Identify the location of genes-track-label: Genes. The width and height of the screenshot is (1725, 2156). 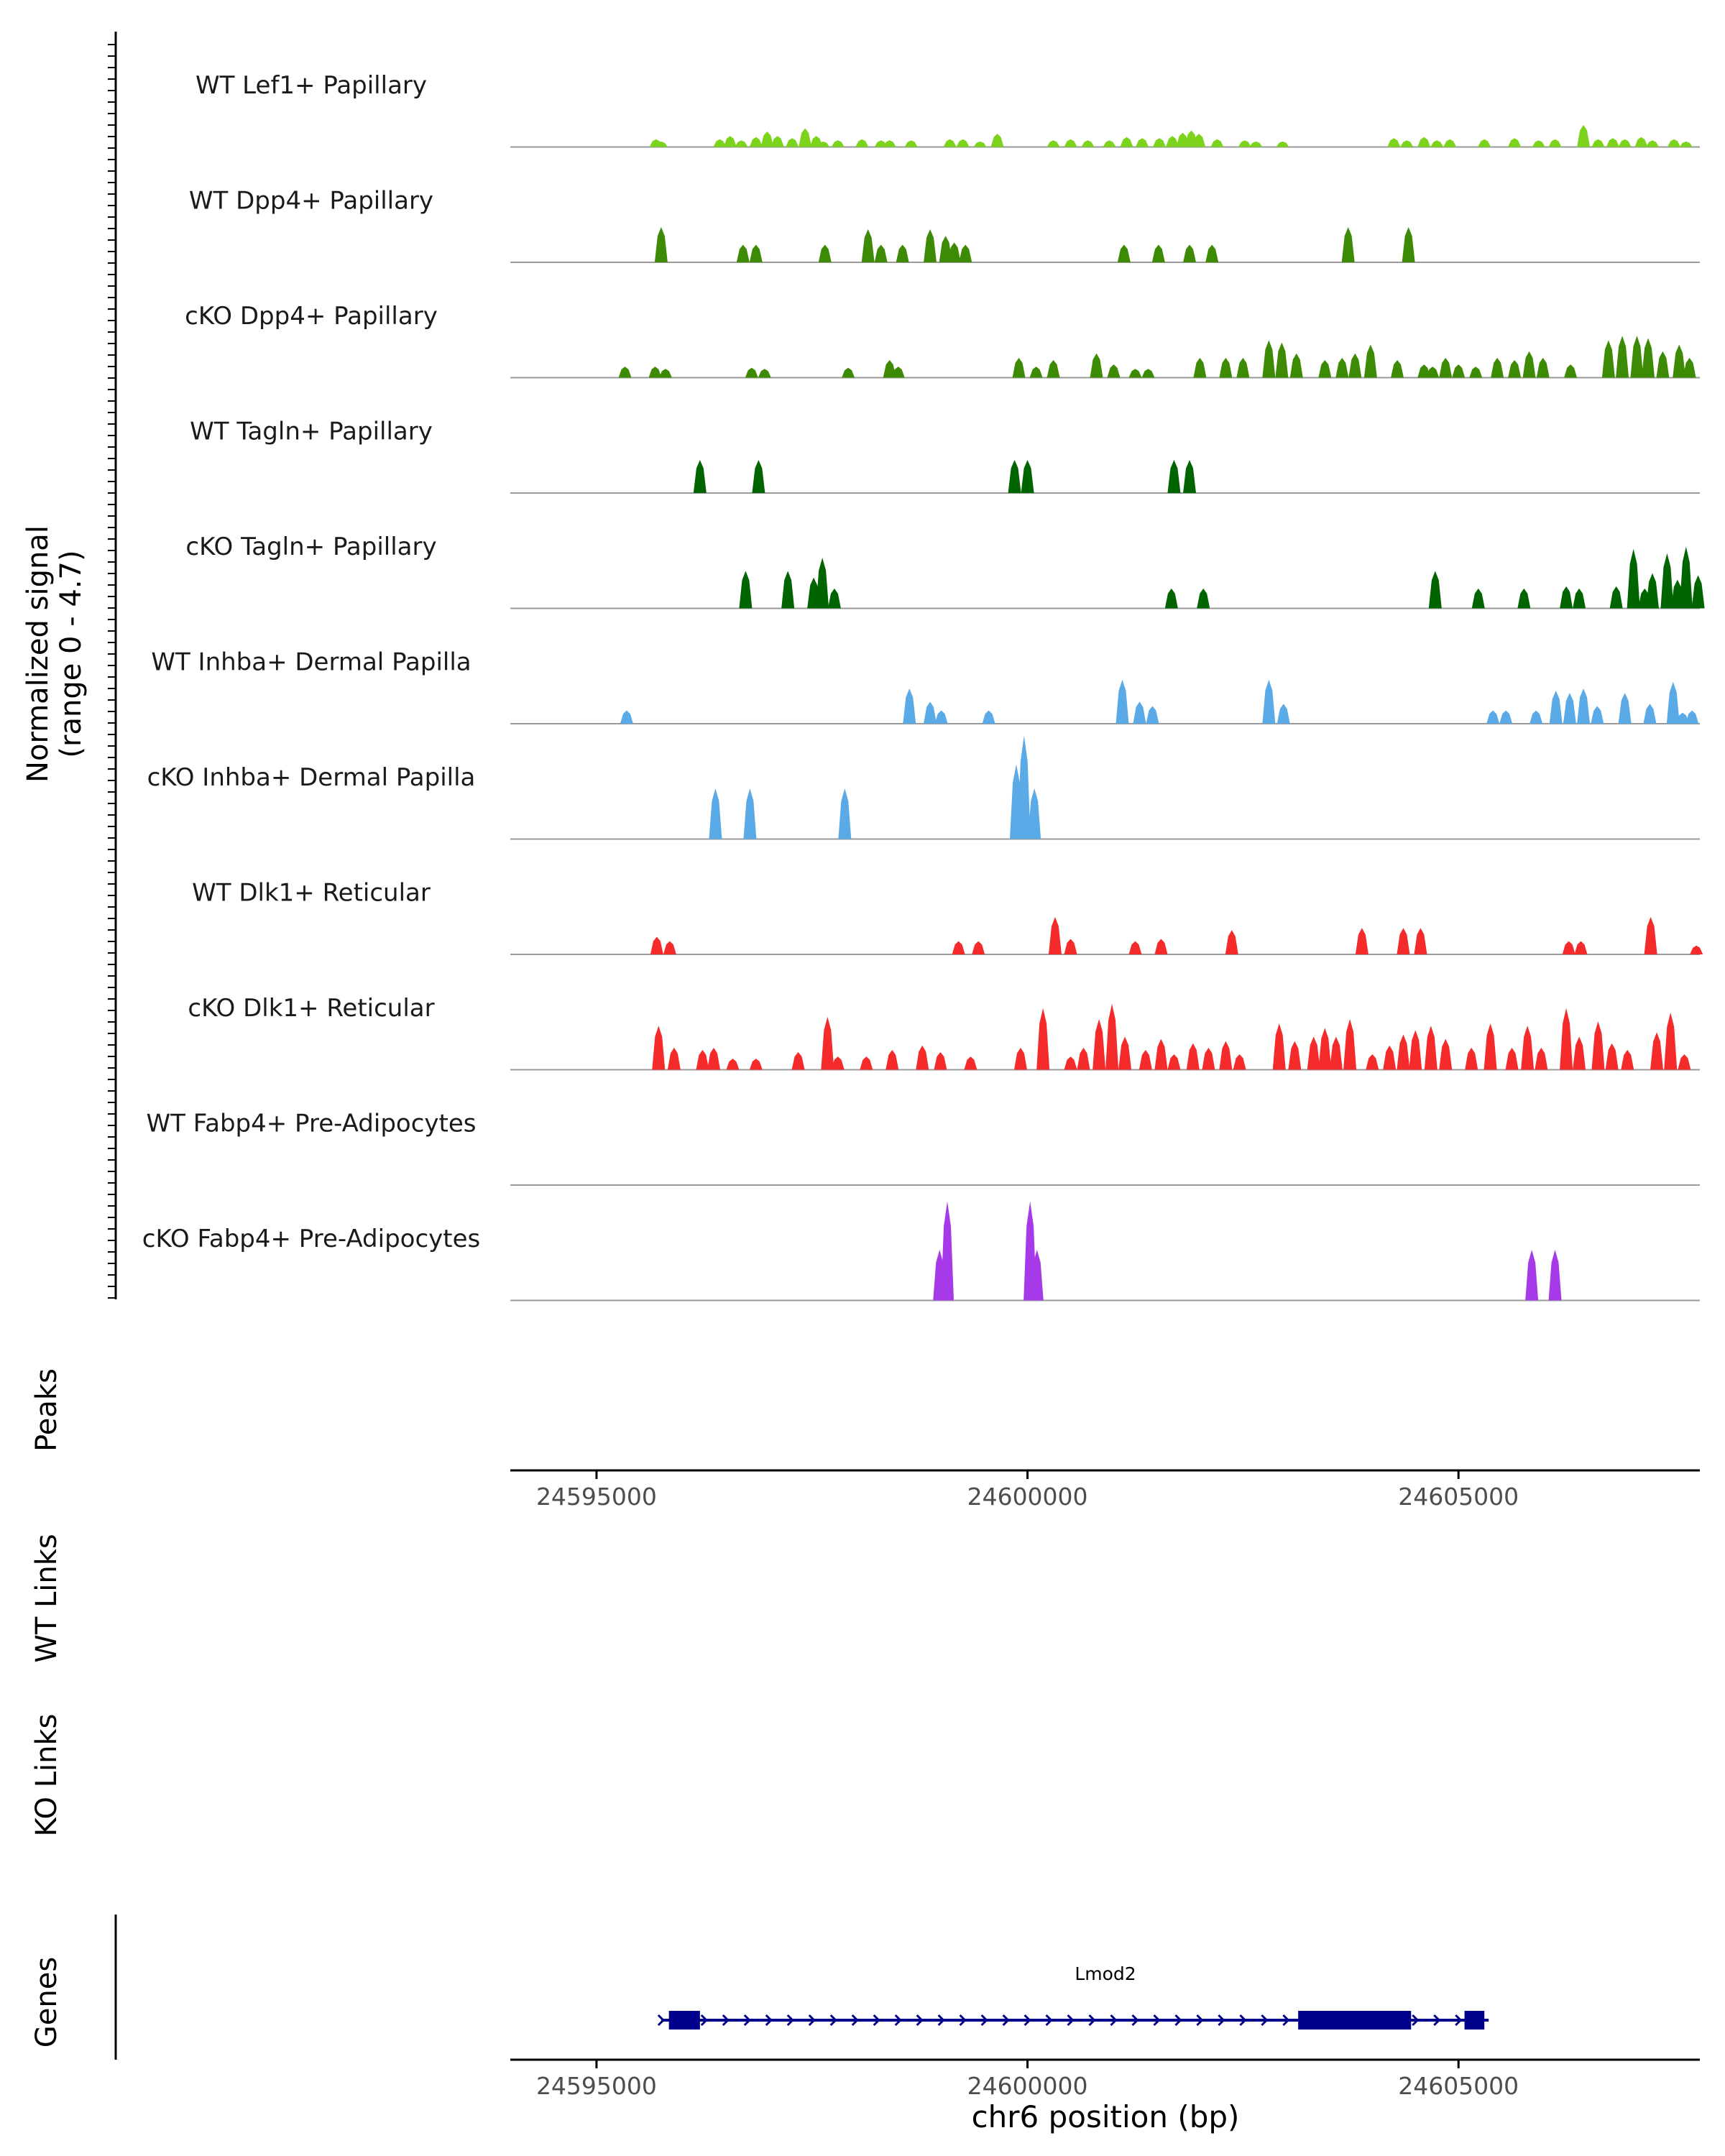
(46, 2002).